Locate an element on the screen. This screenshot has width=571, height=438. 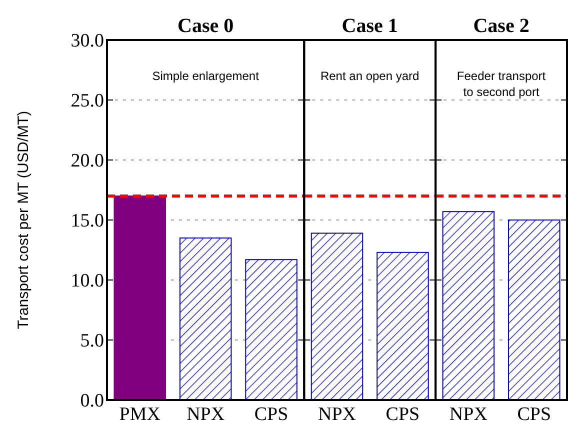
chart-title: Case 2 is located at coordinates (501, 26).